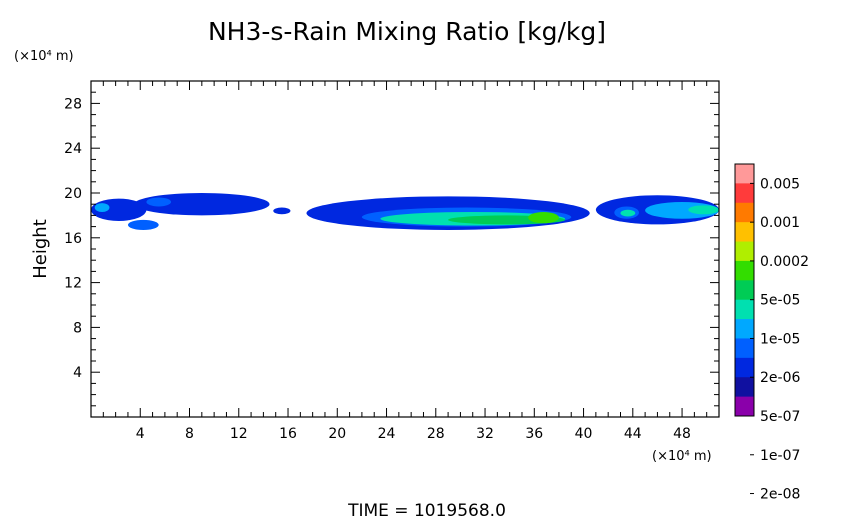  What do you see at coordinates (44, 56) in the screenshot?
I see `y-axis-unit: (×10⁴ m)` at bounding box center [44, 56].